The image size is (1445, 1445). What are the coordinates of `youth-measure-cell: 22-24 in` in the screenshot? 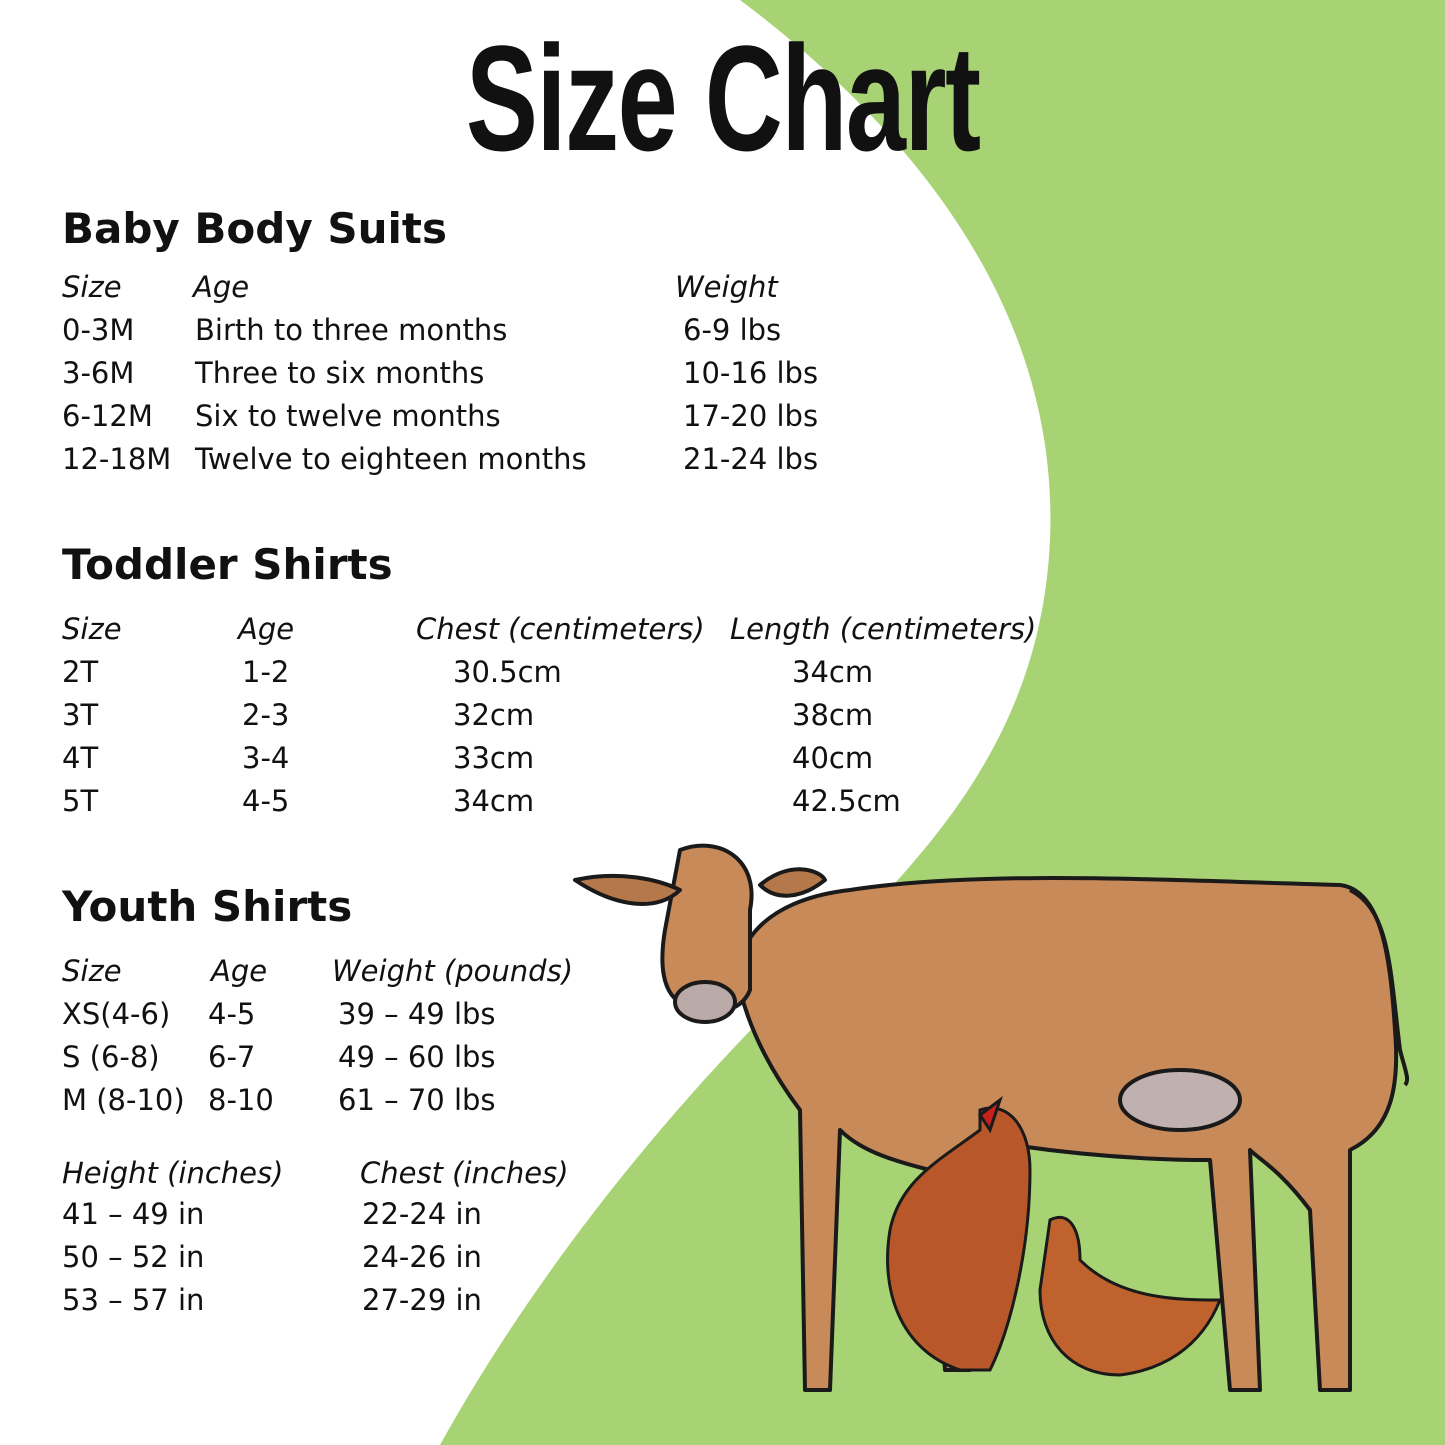 It's located at (422, 1214).